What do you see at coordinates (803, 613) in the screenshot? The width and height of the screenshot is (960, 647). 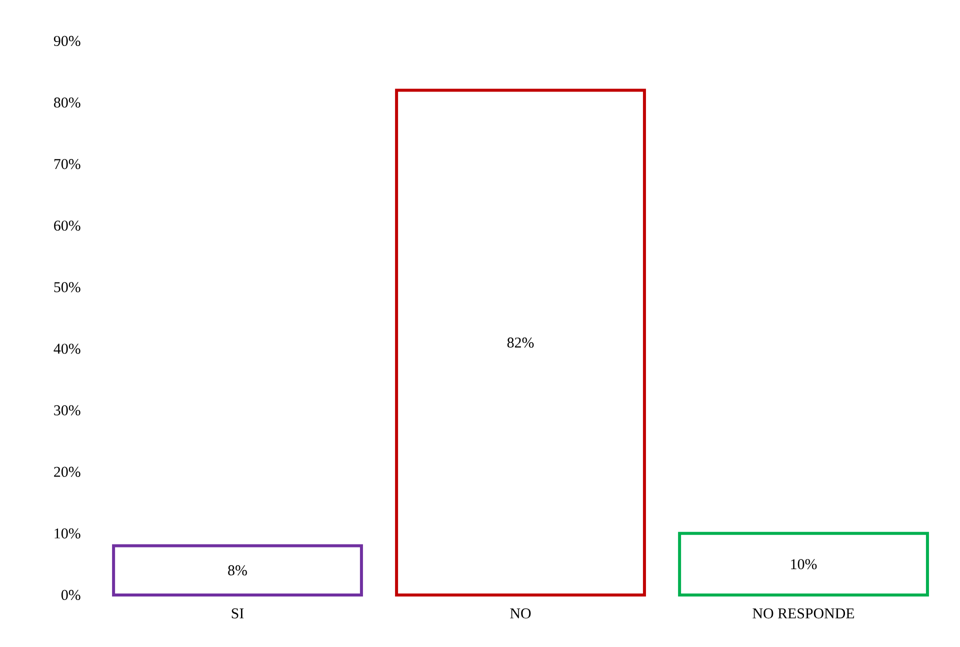 I see `x-tick-label: NO RESPONDE` at bounding box center [803, 613].